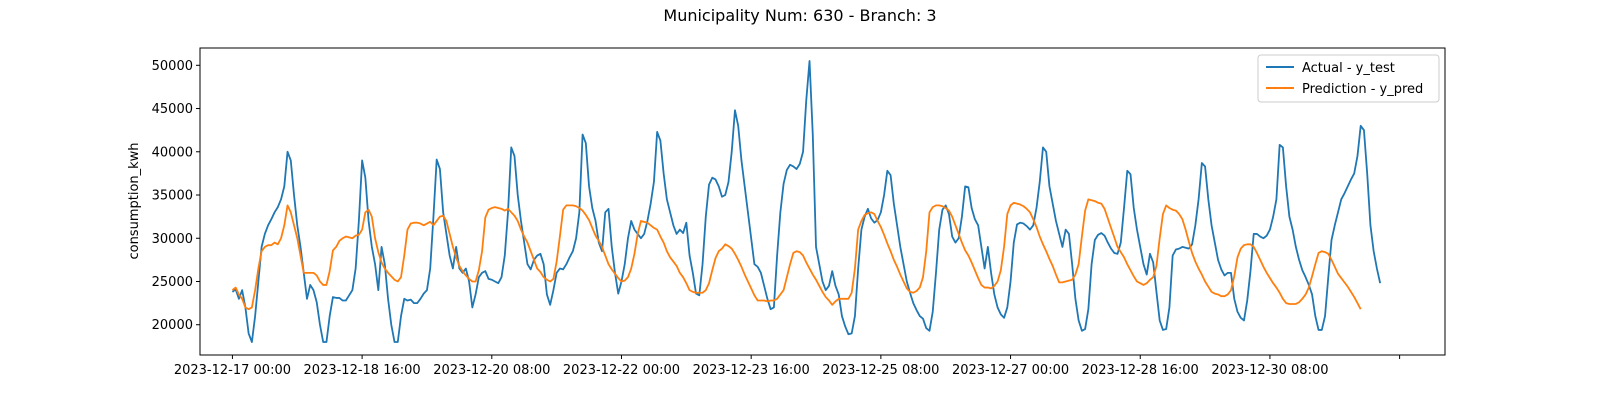 Image resolution: width=1600 pixels, height=400 pixels. What do you see at coordinates (1348, 68) in the screenshot?
I see `legend-label-actual: Actual - y_test` at bounding box center [1348, 68].